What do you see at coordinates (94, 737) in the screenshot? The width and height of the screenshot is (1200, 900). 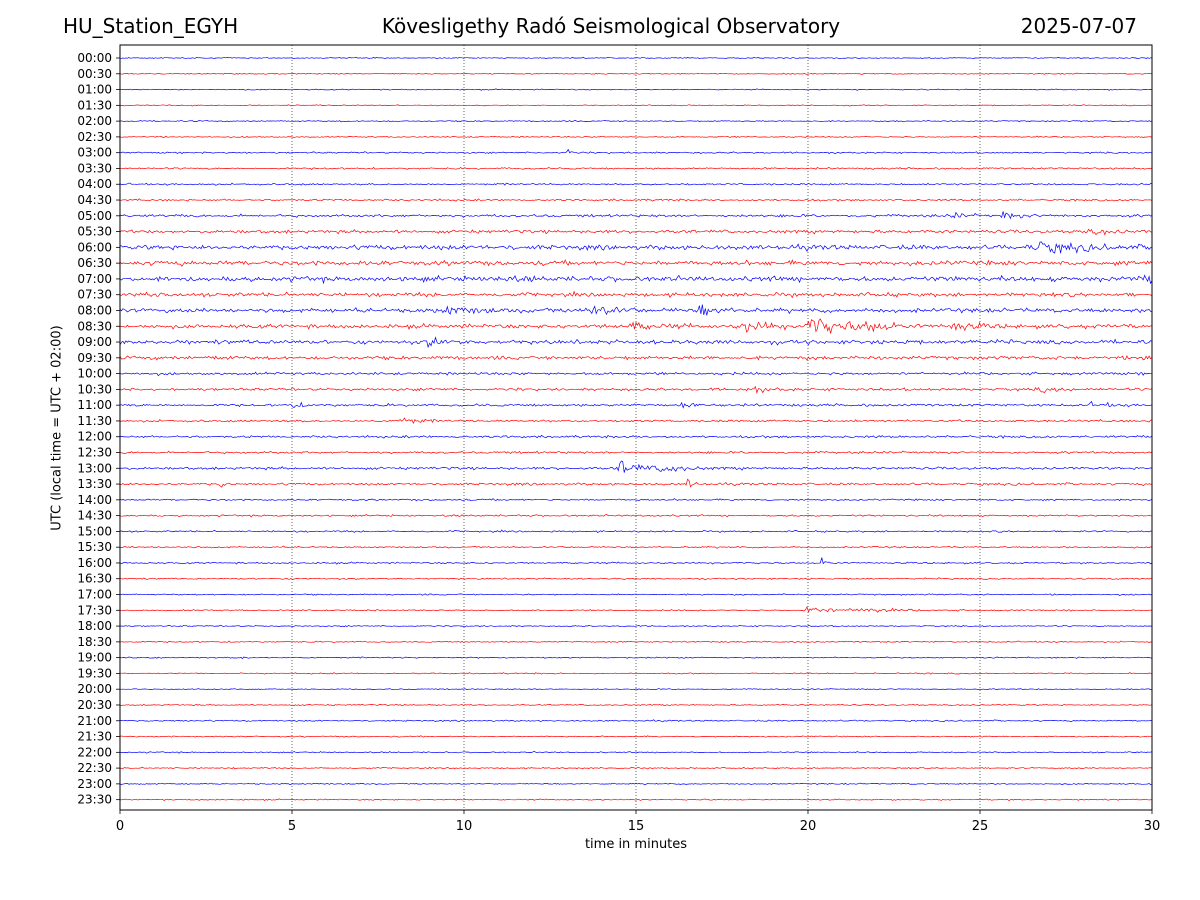 I see `y-tick-label: 21:30` at bounding box center [94, 737].